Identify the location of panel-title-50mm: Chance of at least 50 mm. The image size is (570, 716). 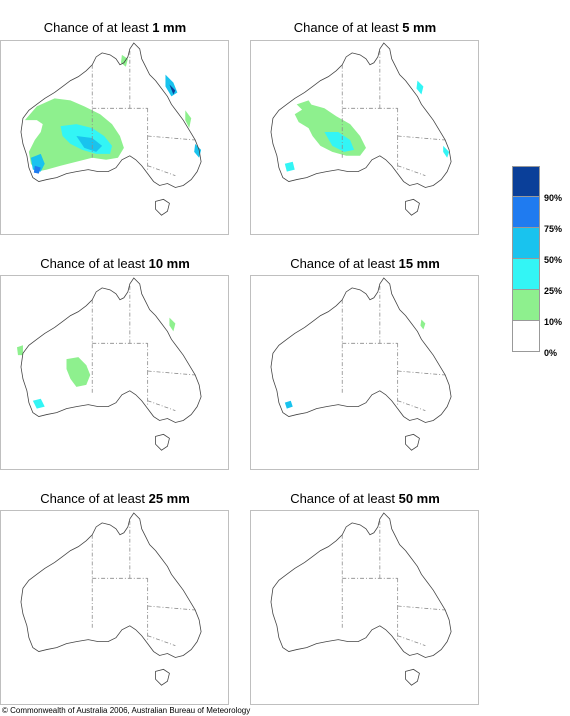
(365, 498).